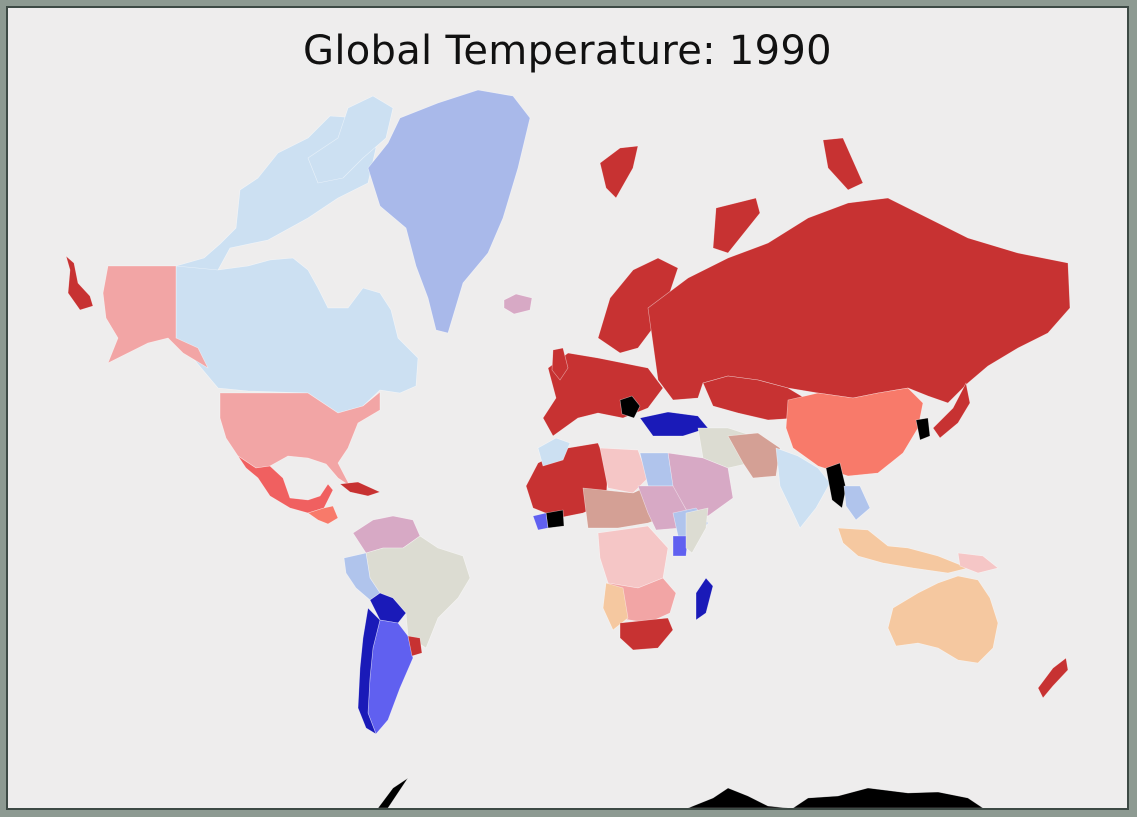 This screenshot has height=817, width=1137. I want to click on country-scandinavia, so click(638, 305).